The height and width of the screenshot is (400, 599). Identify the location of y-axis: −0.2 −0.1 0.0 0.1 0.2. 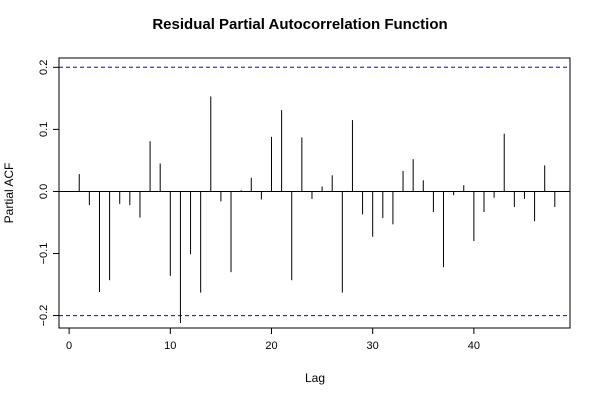
(49, 193).